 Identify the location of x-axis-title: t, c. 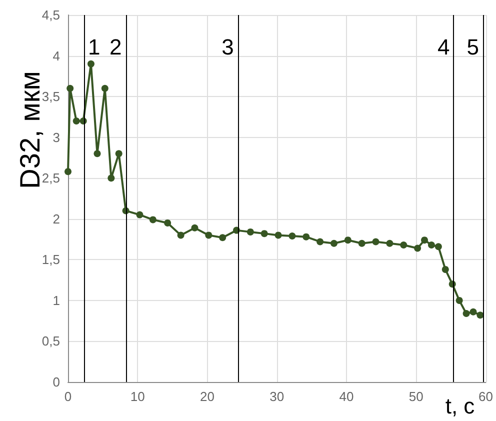
(460, 406).